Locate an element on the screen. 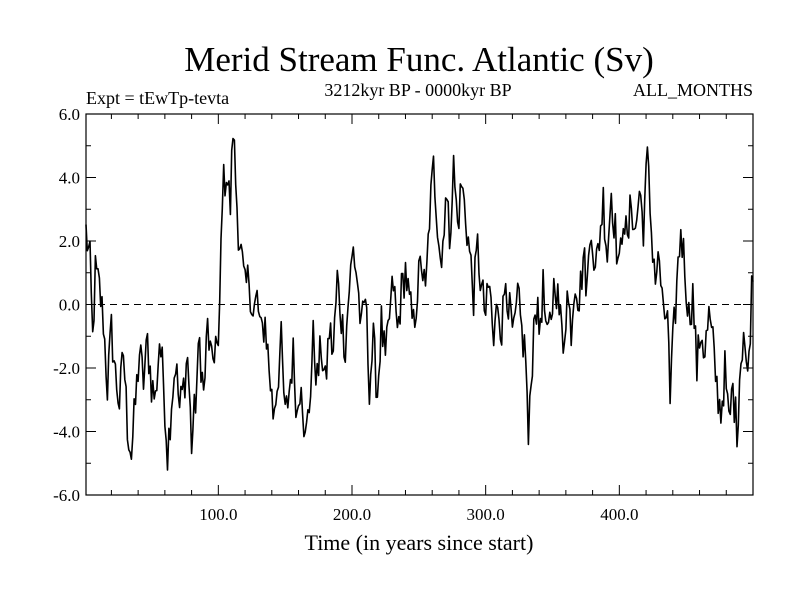 The height and width of the screenshot is (600, 800). months-label: ALL_MONTHS is located at coordinates (693, 90).